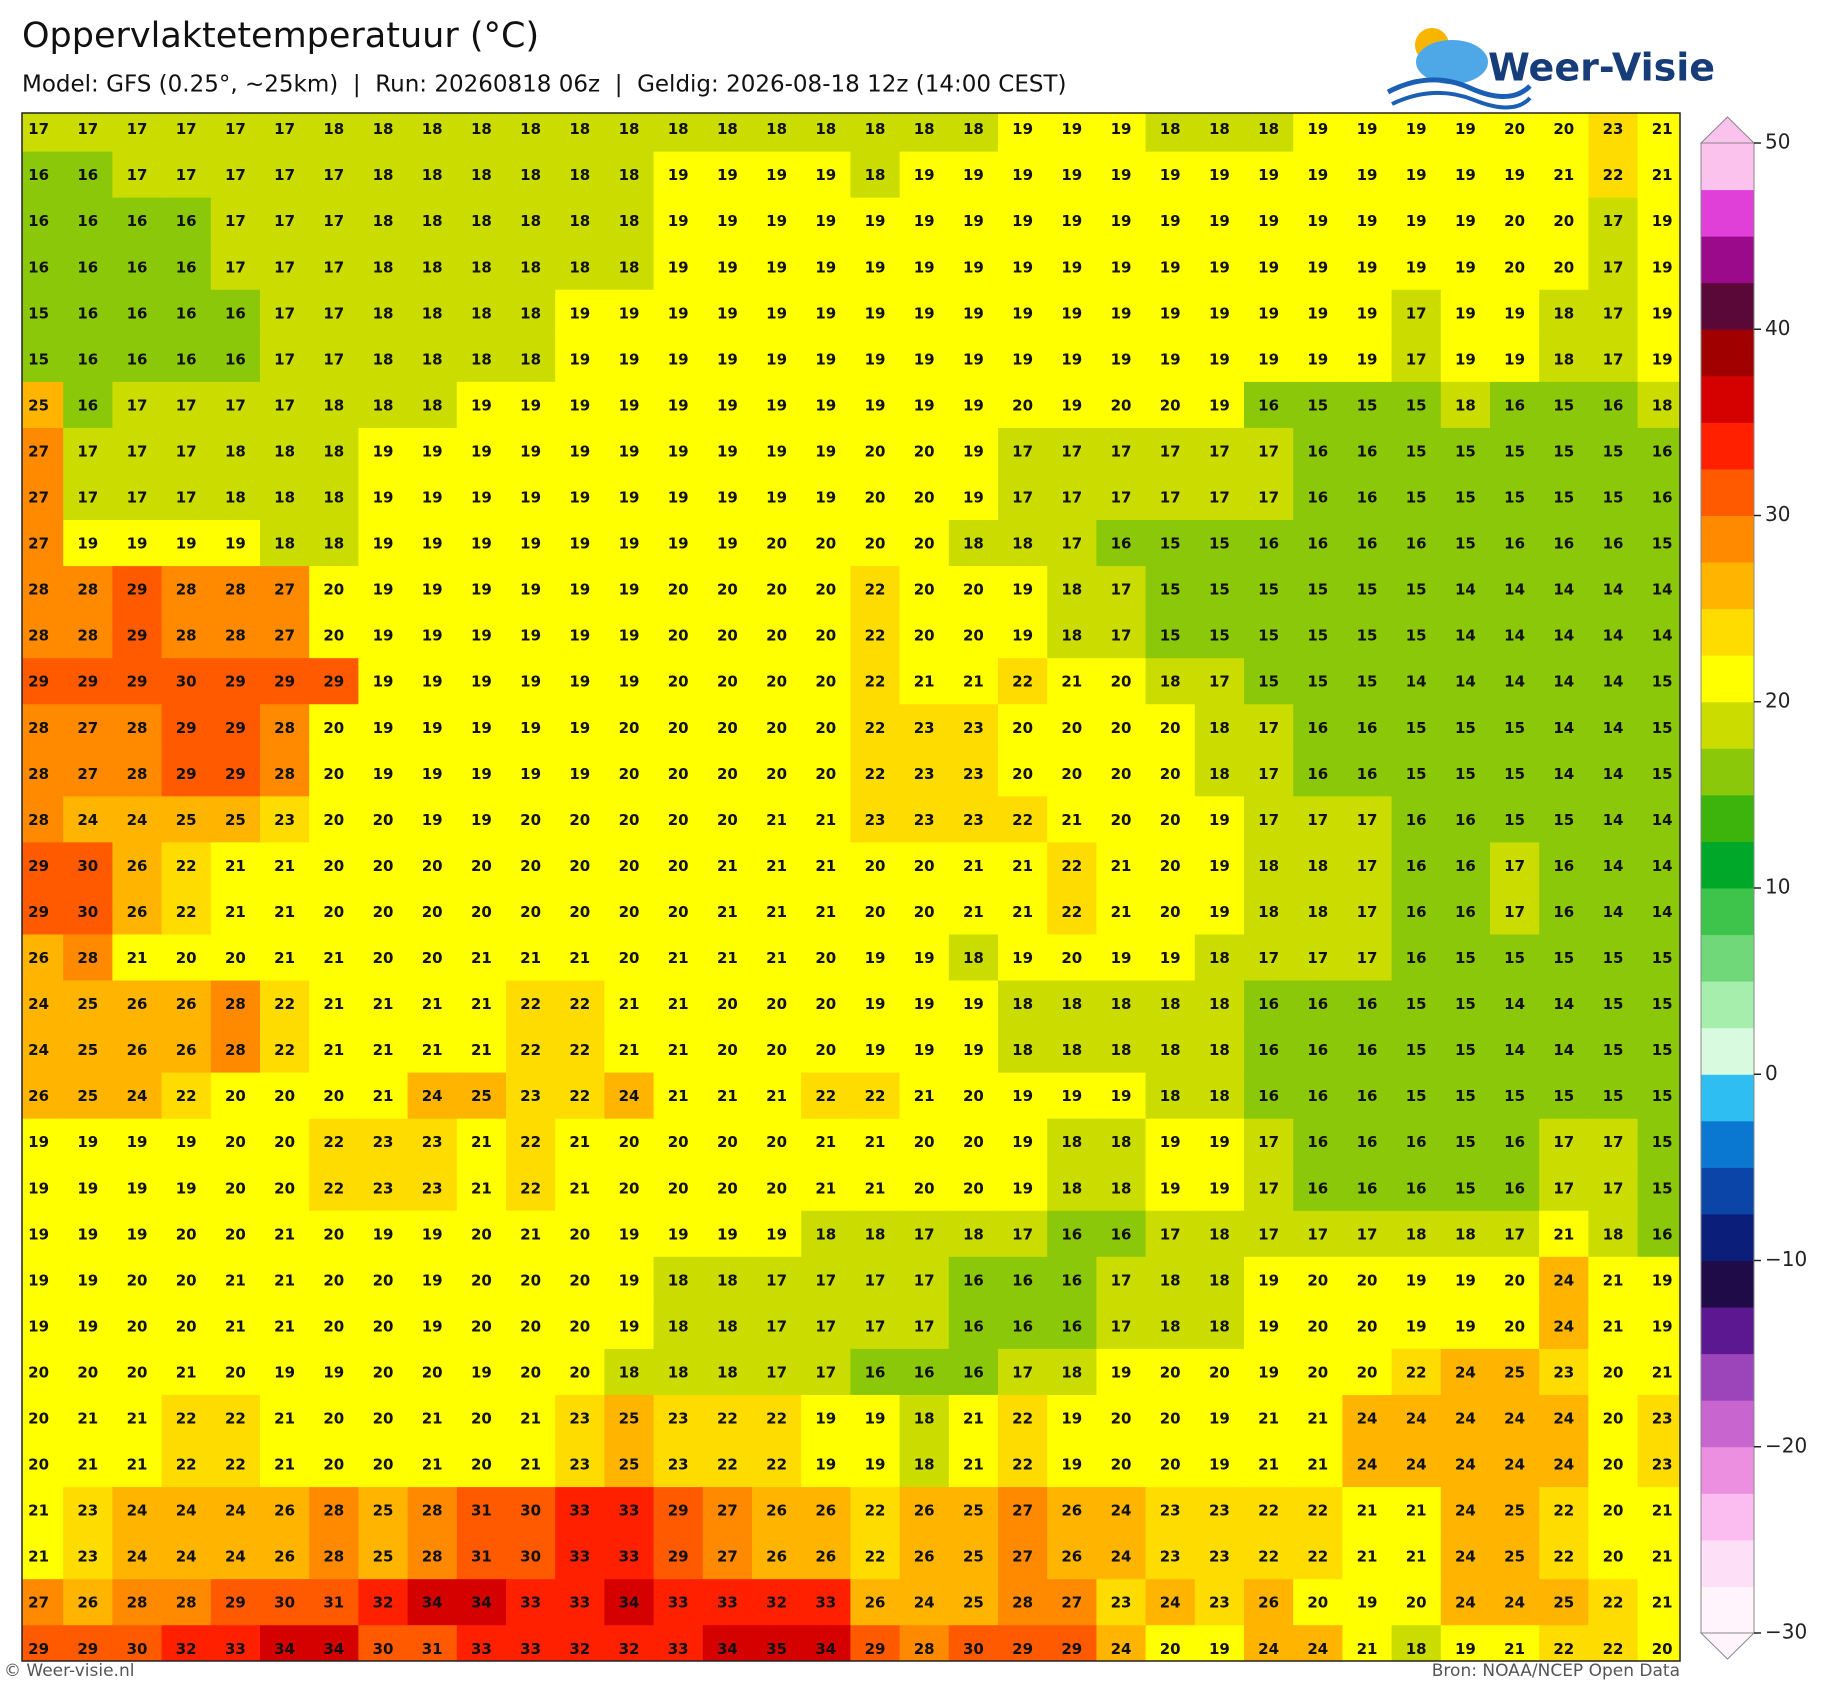 Image resolution: width=1824 pixels, height=1685 pixels. What do you see at coordinates (235, 636) in the screenshot?
I see `temperature-label: 28` at bounding box center [235, 636].